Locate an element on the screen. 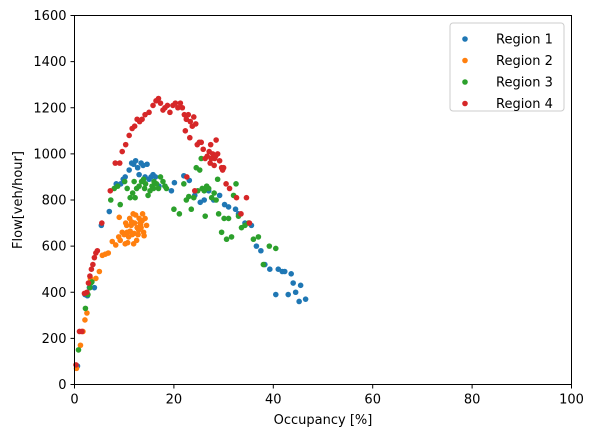  y-tick-label: 0 is located at coordinates (62, 385).